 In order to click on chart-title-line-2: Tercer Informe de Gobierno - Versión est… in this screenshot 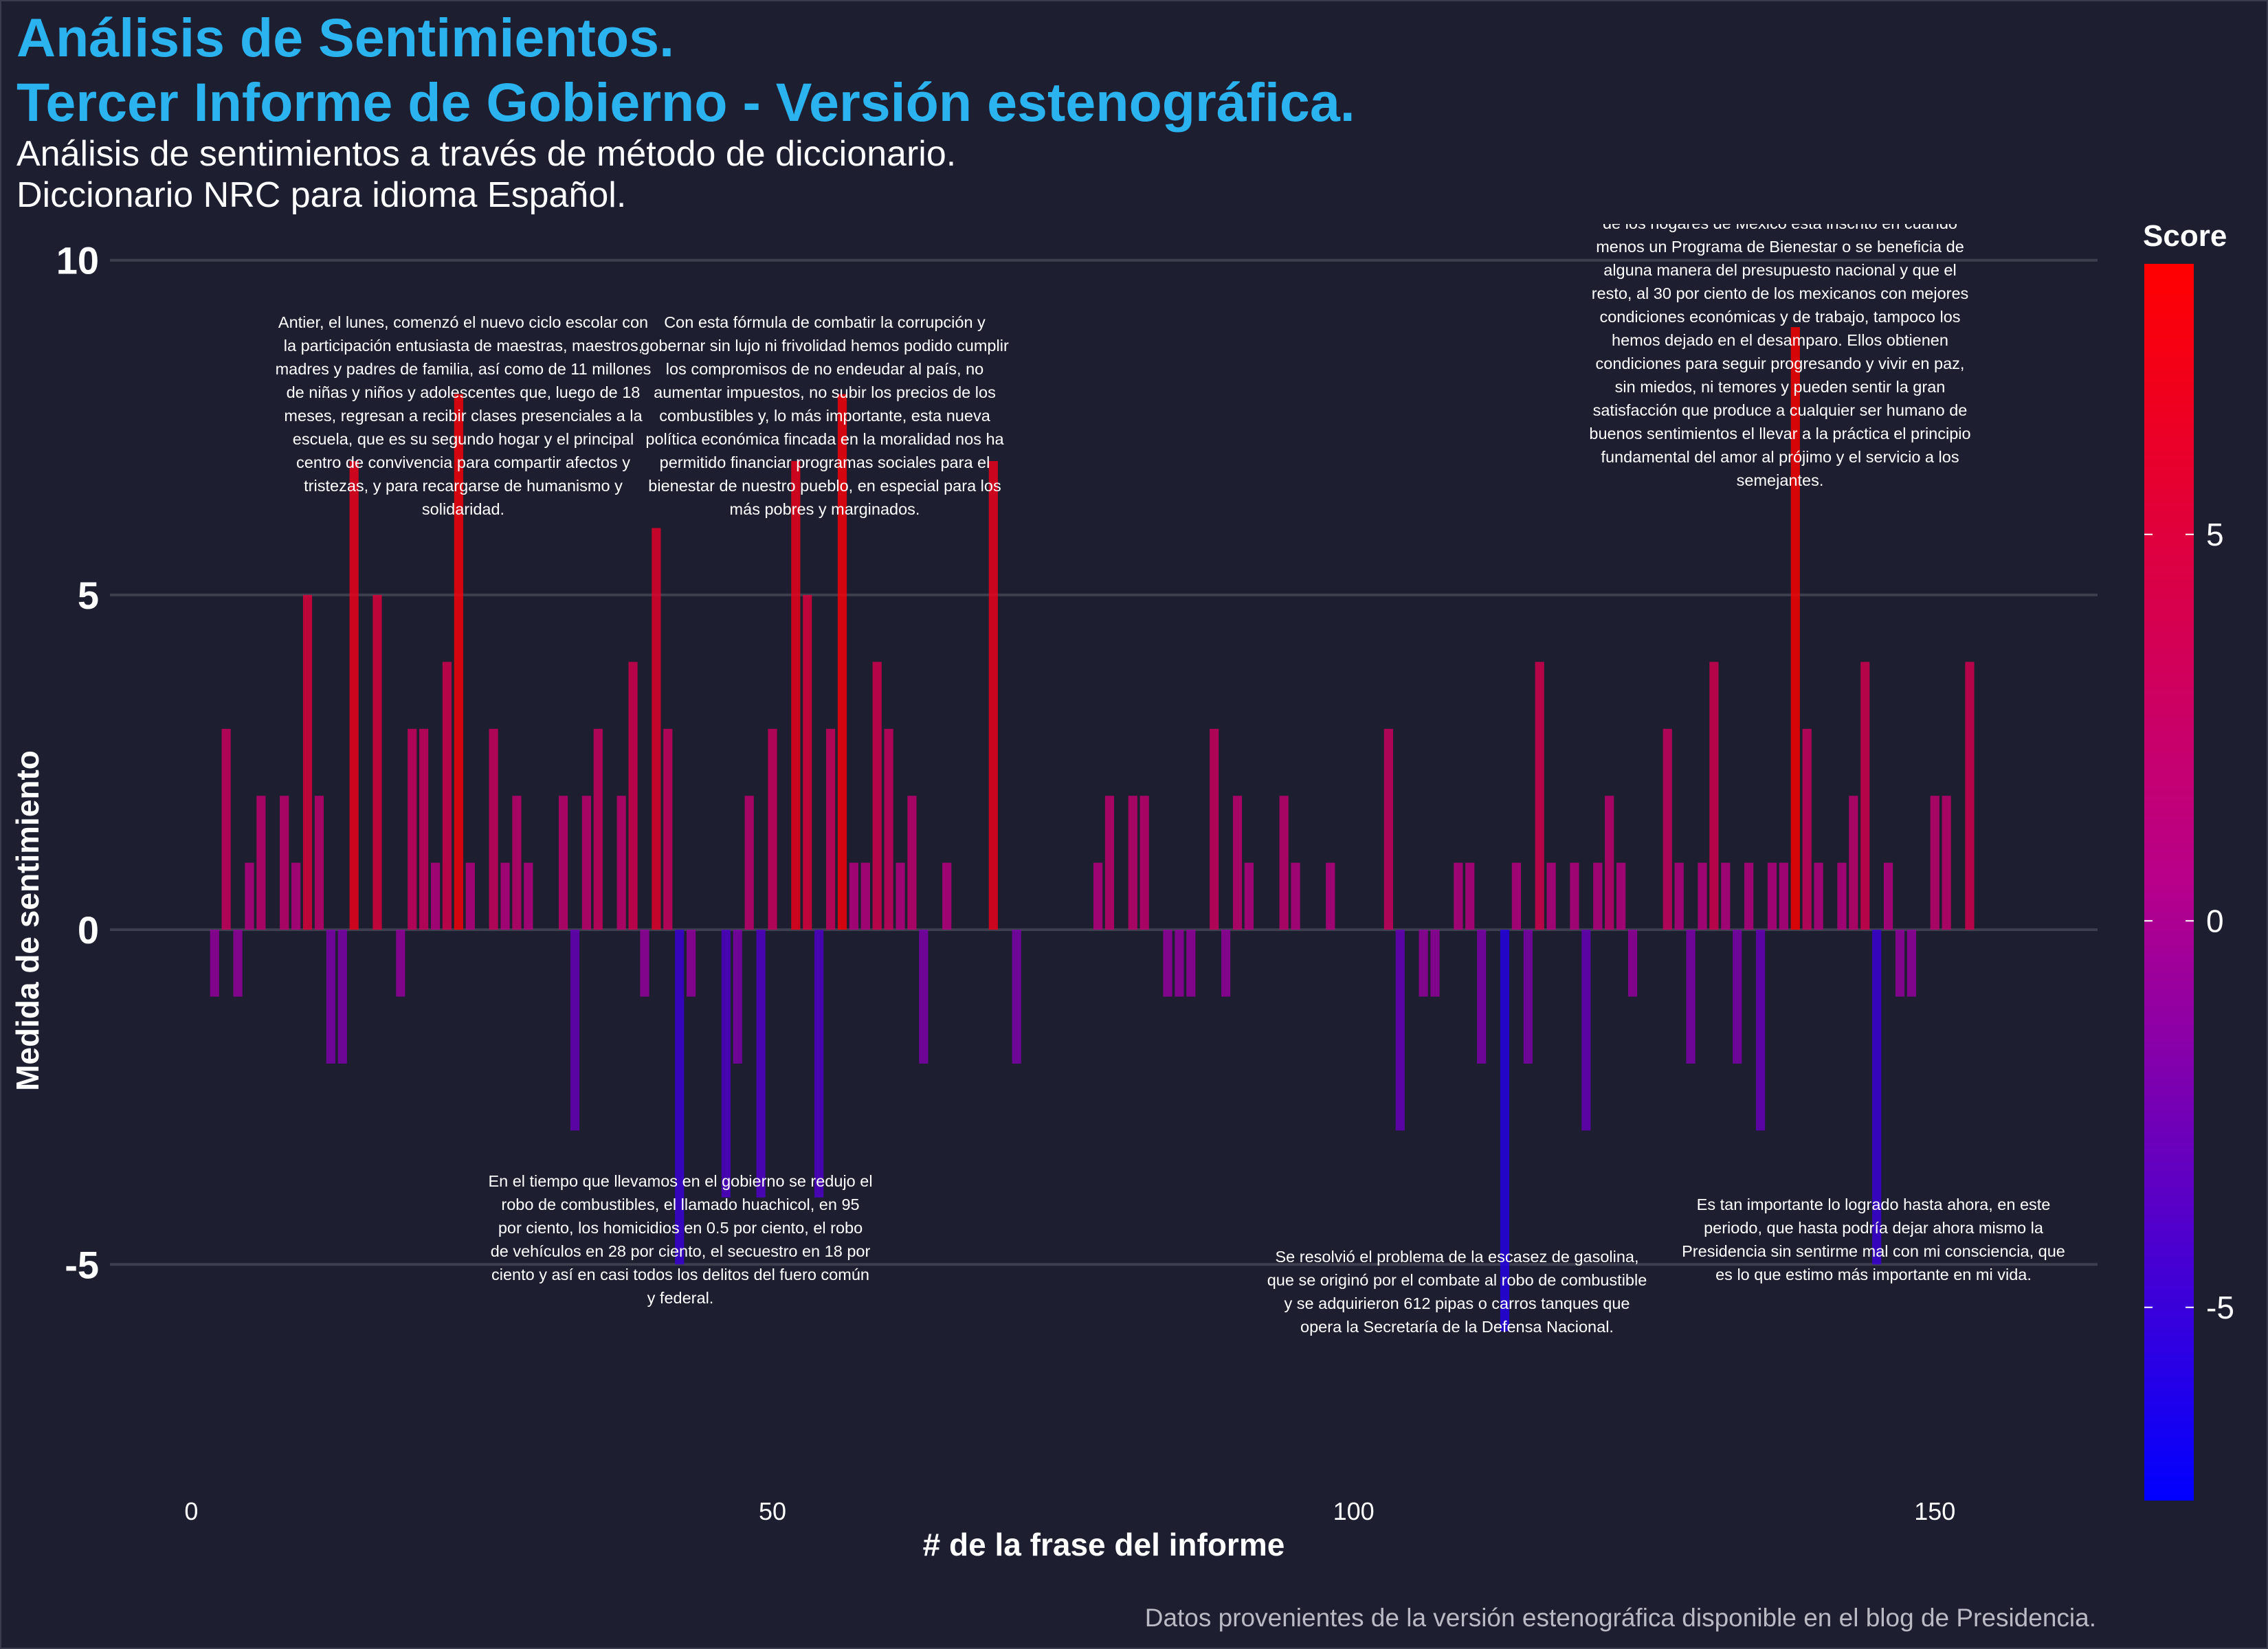, I will do `click(685, 102)`.